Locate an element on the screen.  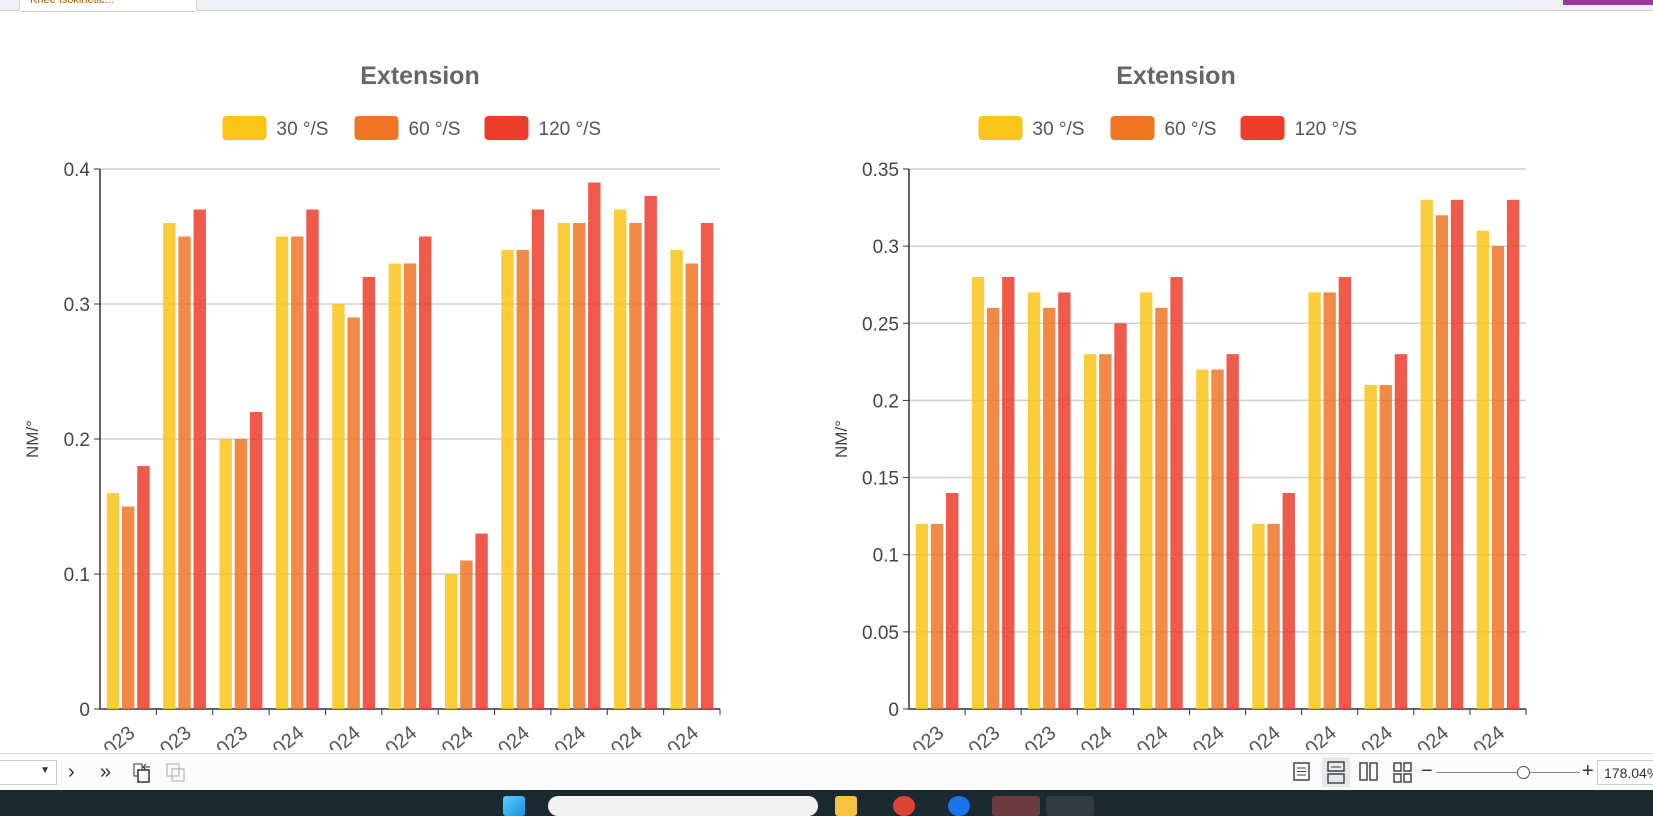
y-tick-label: 0.35 is located at coordinates (880, 170).